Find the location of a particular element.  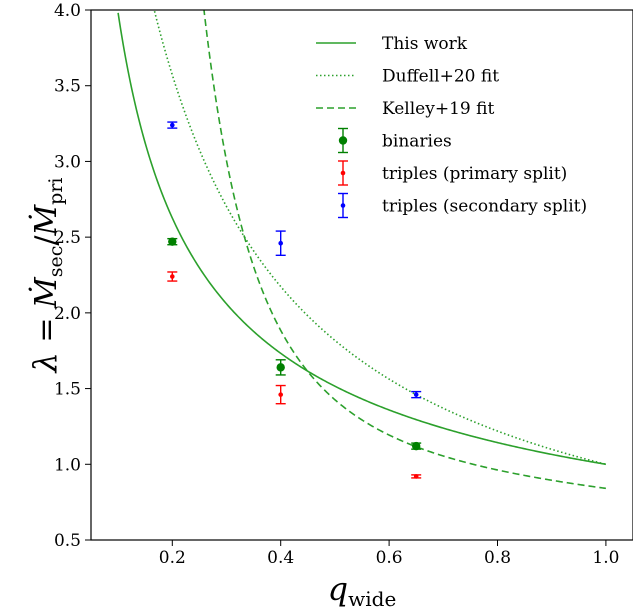

x-tick-label: 0.8 is located at coordinates (497, 558).